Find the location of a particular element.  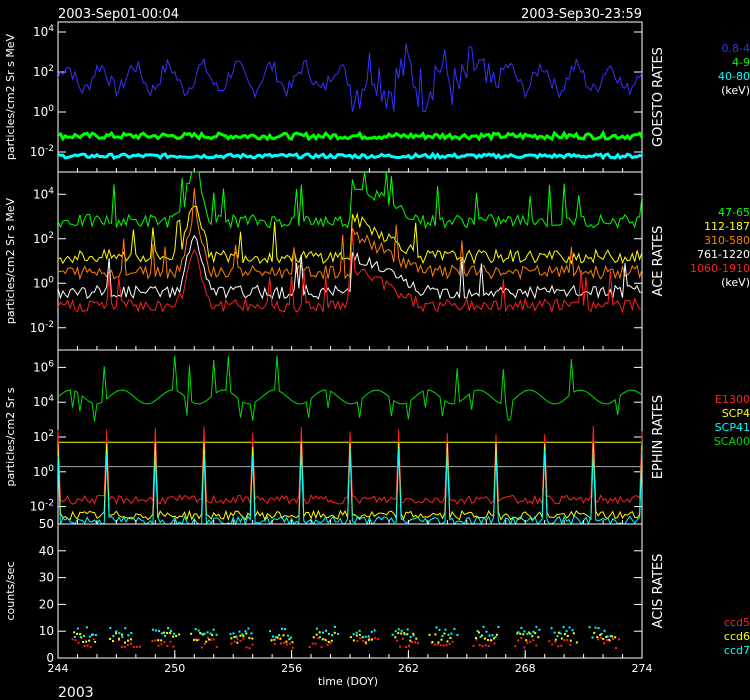

xtick-label-2: 256 is located at coordinates (291, 668).